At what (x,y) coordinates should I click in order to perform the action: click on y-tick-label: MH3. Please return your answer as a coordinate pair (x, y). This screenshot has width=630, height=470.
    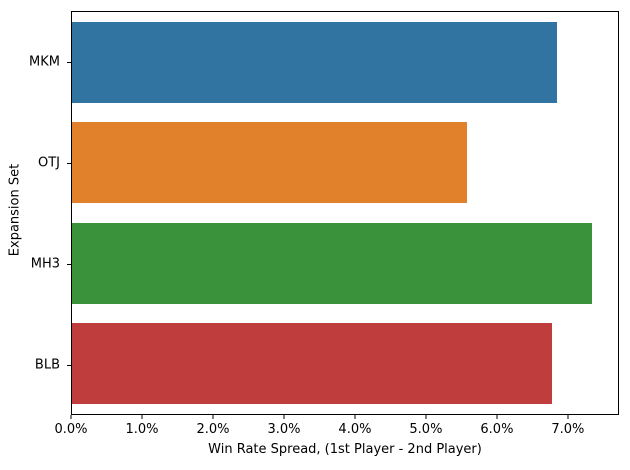
    Looking at the image, I should click on (45, 263).